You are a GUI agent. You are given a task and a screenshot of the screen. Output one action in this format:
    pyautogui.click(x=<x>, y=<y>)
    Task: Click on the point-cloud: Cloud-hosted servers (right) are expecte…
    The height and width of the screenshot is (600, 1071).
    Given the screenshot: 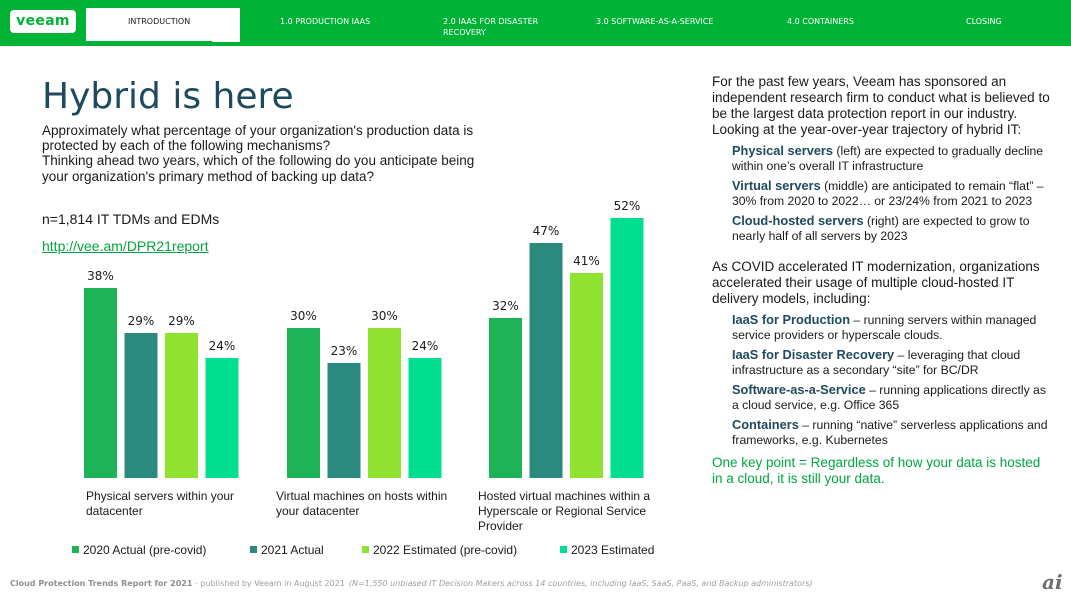 What is the action you would take?
    pyautogui.click(x=892, y=228)
    